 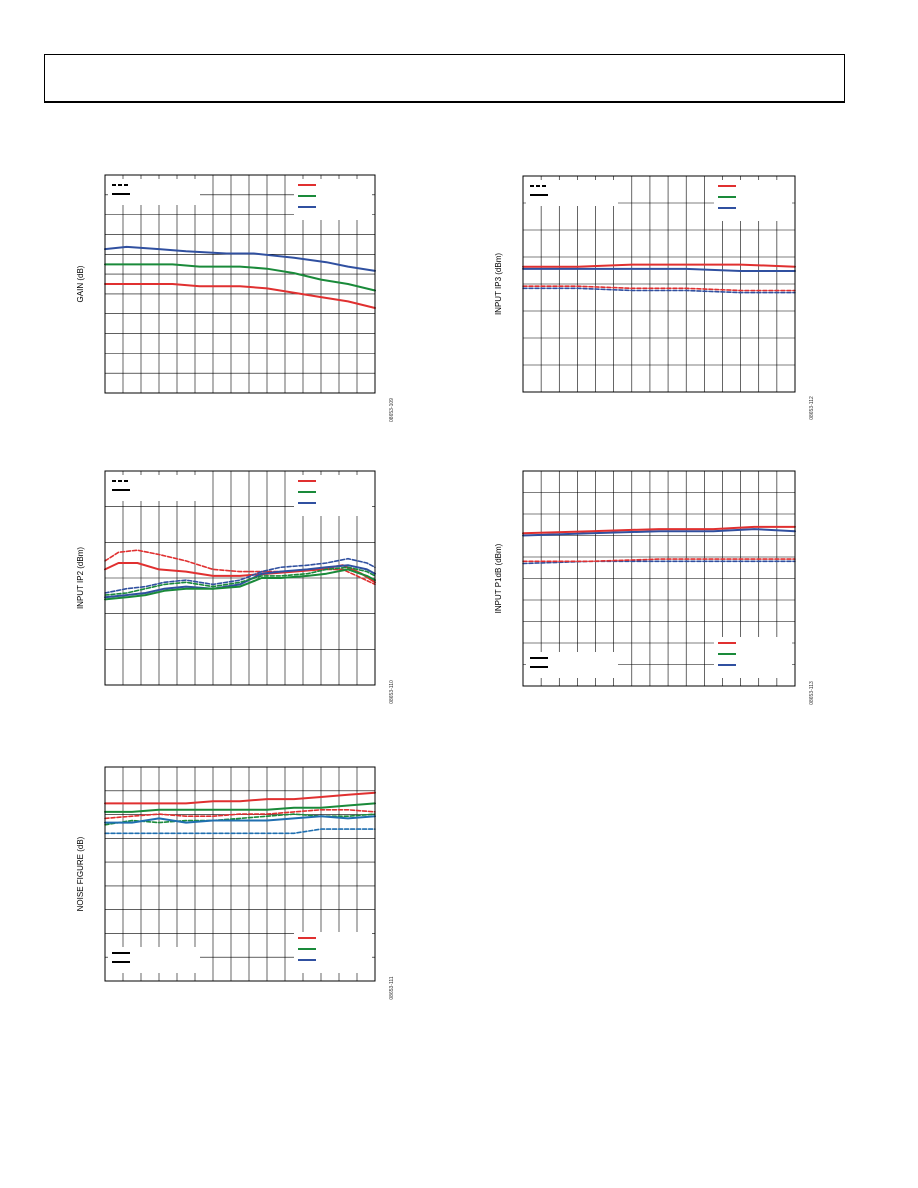 What do you see at coordinates (392, 987) in the screenshot?
I see `figure-id: 08653-111` at bounding box center [392, 987].